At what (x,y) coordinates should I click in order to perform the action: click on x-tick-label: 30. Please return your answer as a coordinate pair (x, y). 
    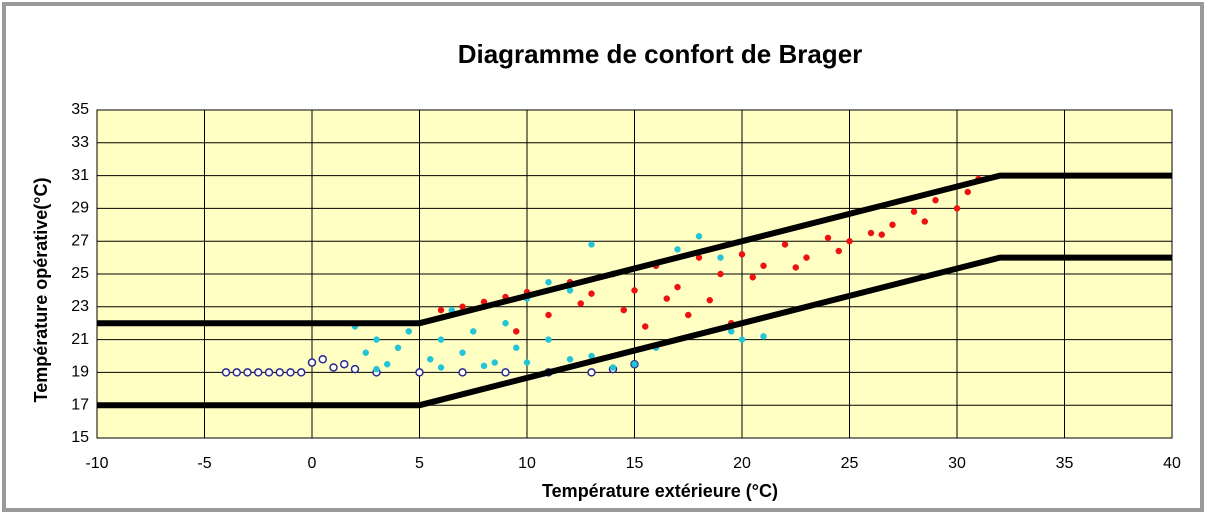
    Looking at the image, I should click on (957, 463).